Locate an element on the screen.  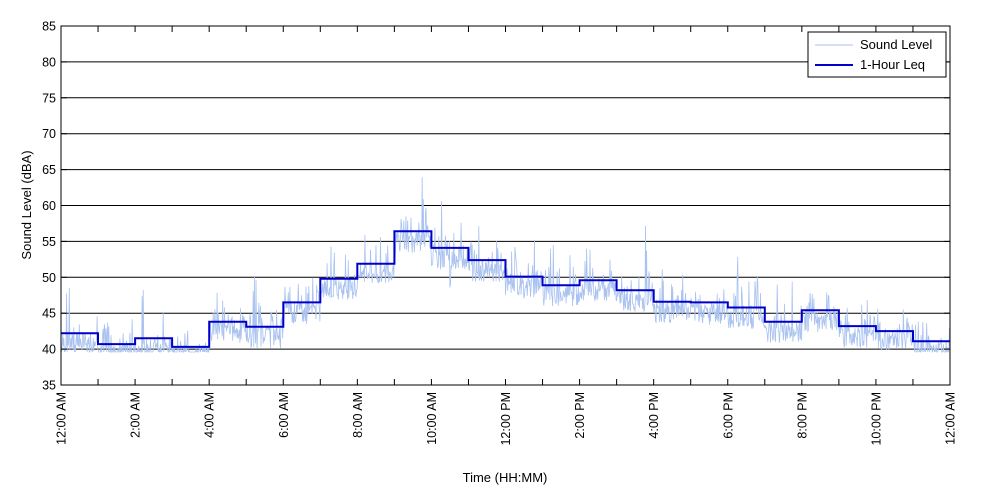
legend: Sound Level 1-Hour Leq is located at coordinates (877, 54).